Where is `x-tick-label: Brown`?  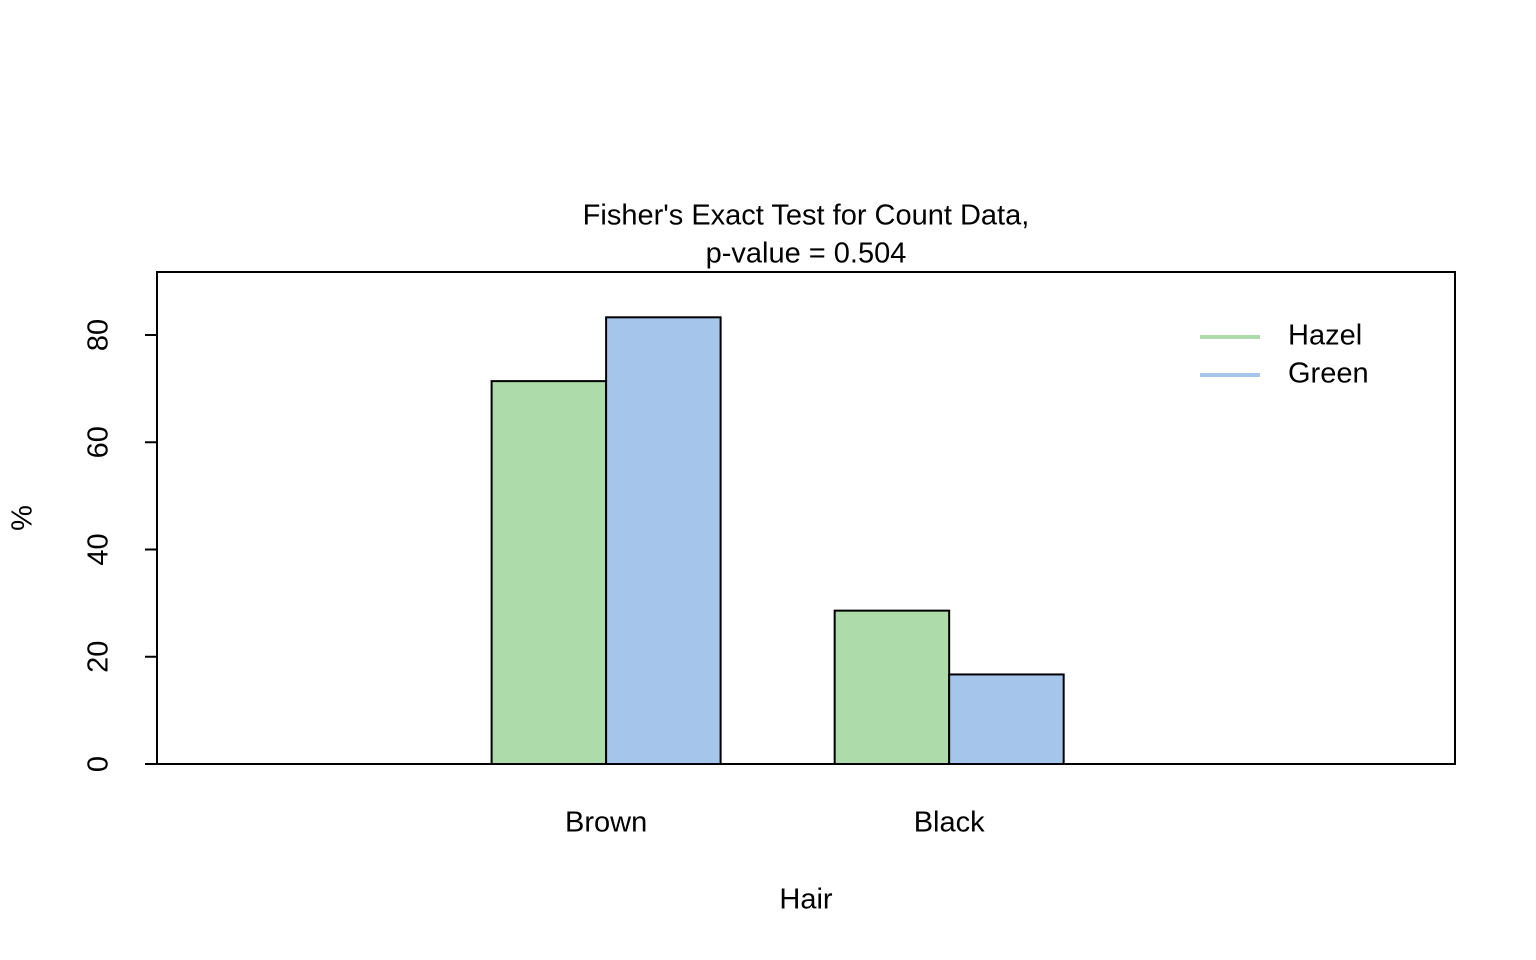
x-tick-label: Brown is located at coordinates (606, 823).